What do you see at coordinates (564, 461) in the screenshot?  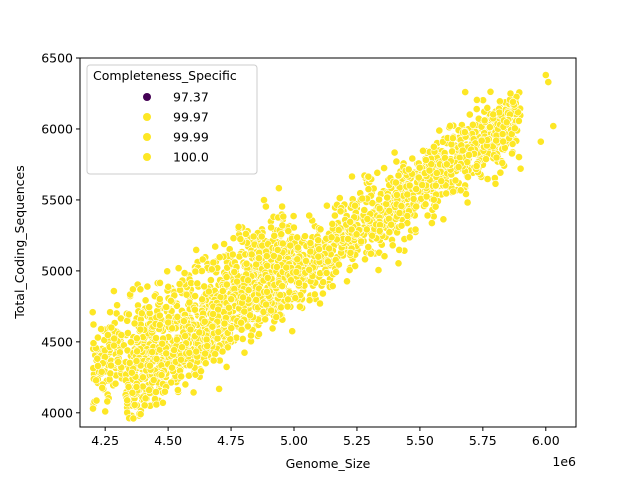 I see `x-offset-text: 1e6` at bounding box center [564, 461].